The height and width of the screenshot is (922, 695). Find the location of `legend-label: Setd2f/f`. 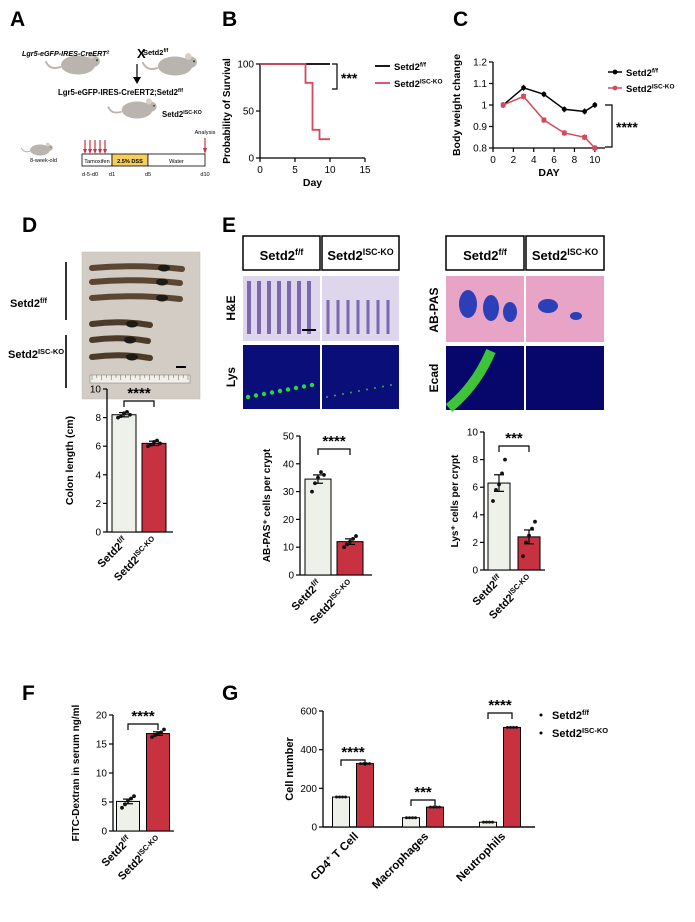

legend-label: Setd2f/f is located at coordinates (642, 73).